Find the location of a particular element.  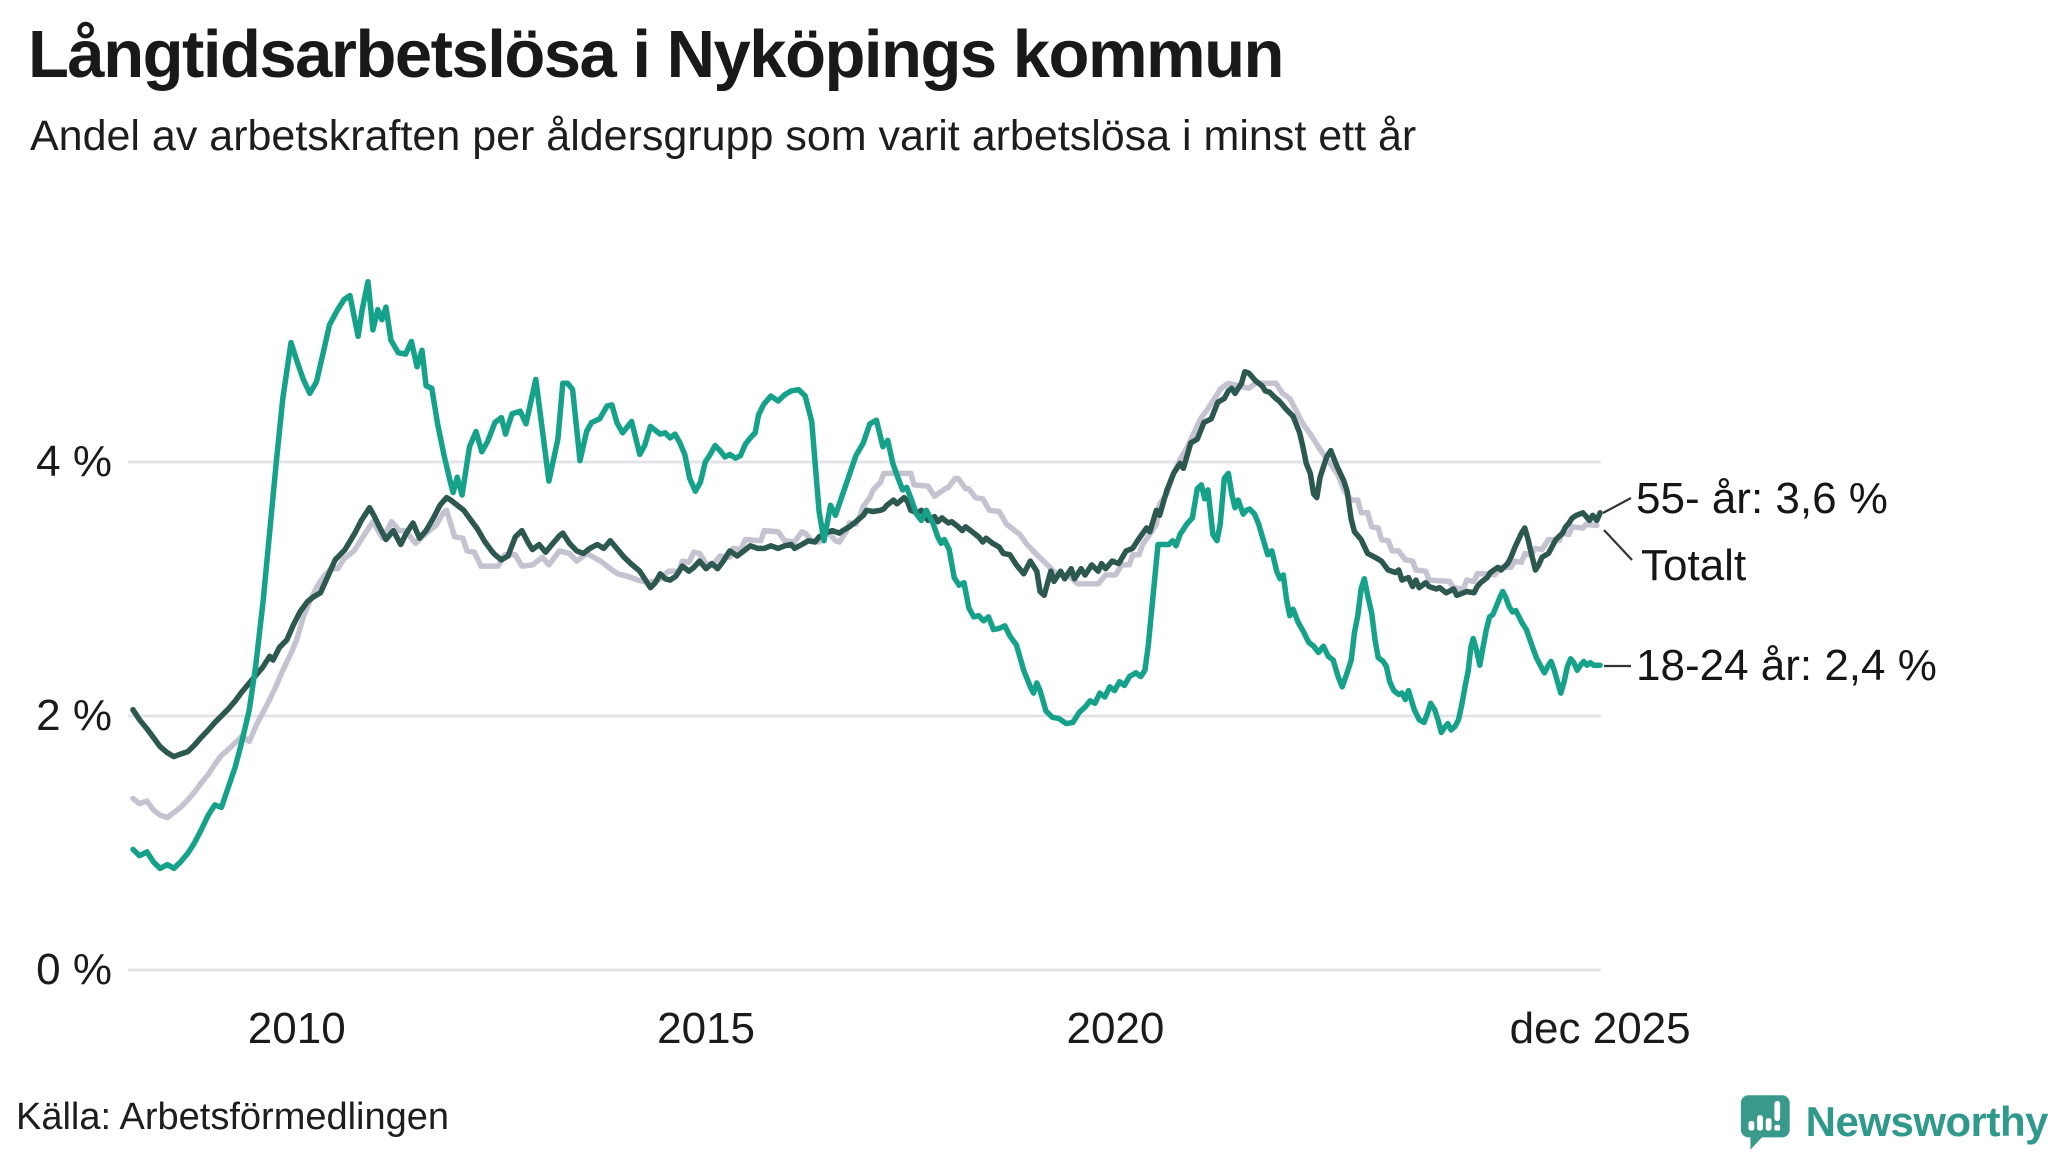

page-title: Långtidsarbetslösa i Nyköpings kommun is located at coordinates (656, 54).